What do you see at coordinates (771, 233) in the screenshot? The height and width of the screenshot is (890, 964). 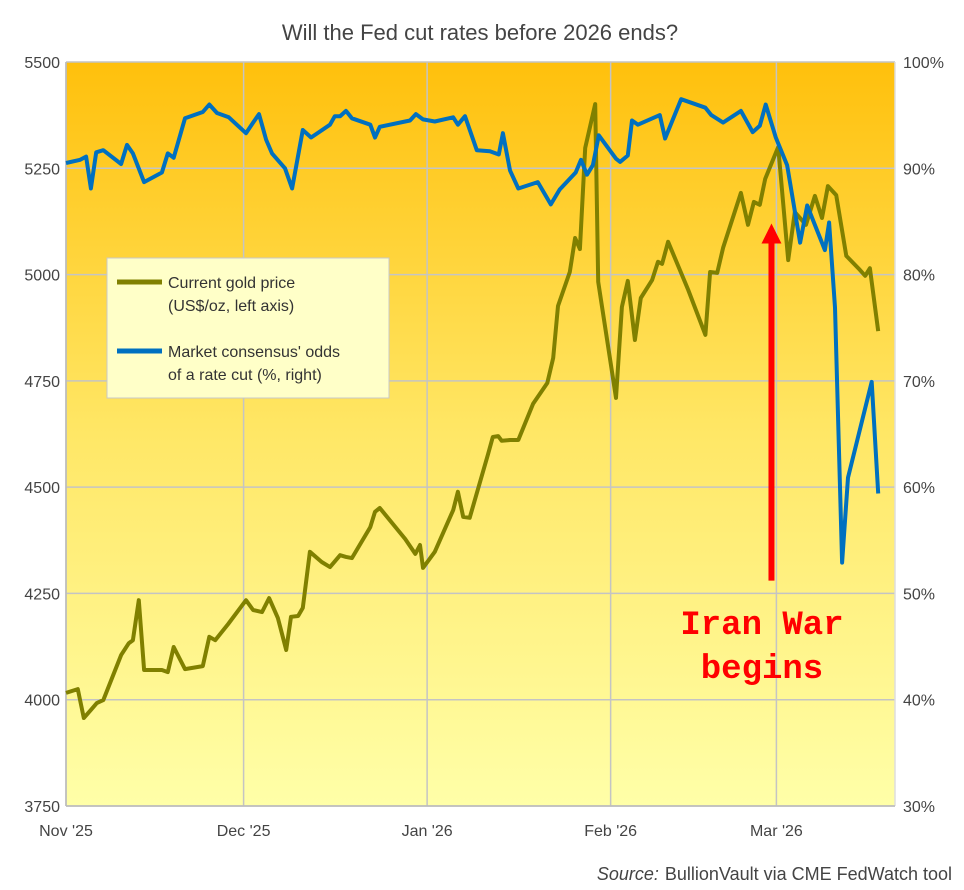 I see `arrow-up-icon` at bounding box center [771, 233].